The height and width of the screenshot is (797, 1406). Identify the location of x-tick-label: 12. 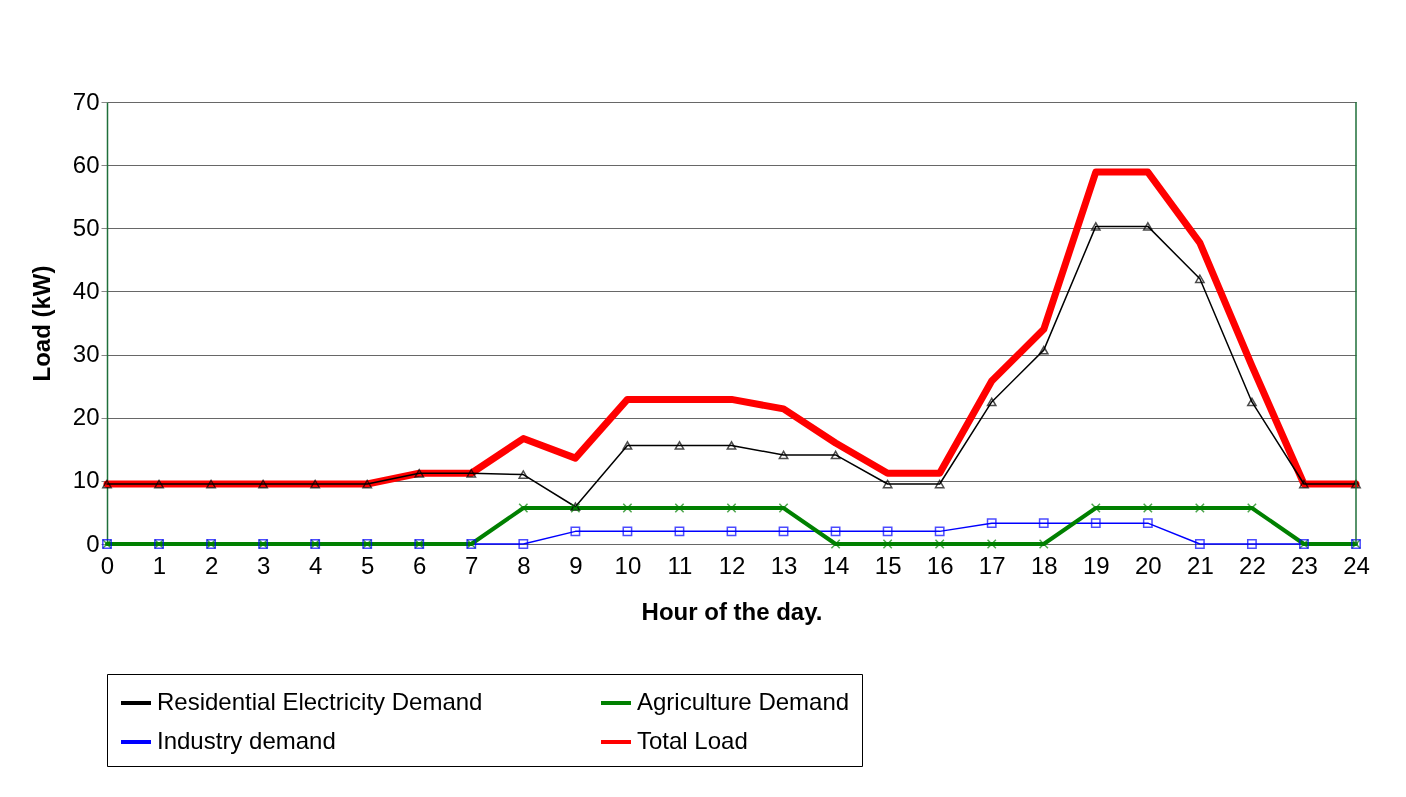
(732, 565).